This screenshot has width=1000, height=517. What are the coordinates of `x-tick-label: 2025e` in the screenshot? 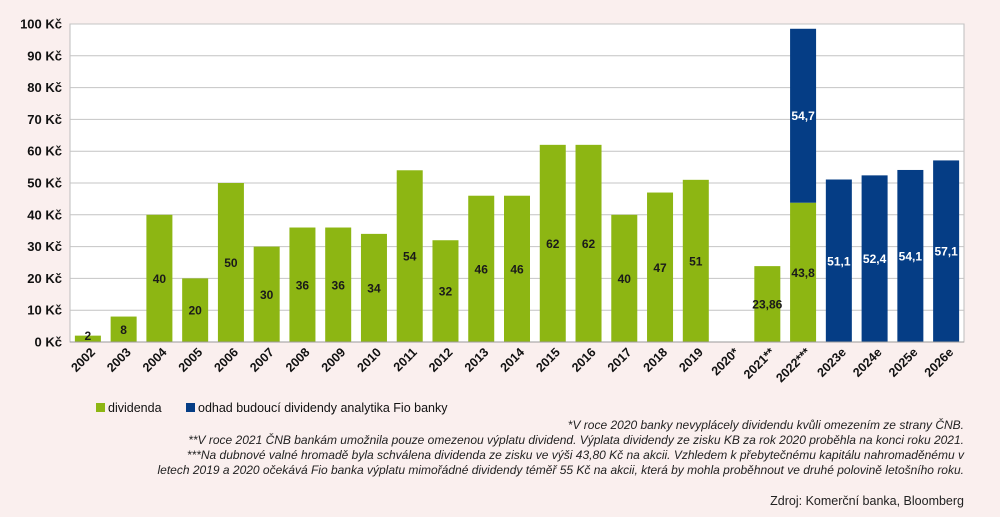 It's located at (903, 362).